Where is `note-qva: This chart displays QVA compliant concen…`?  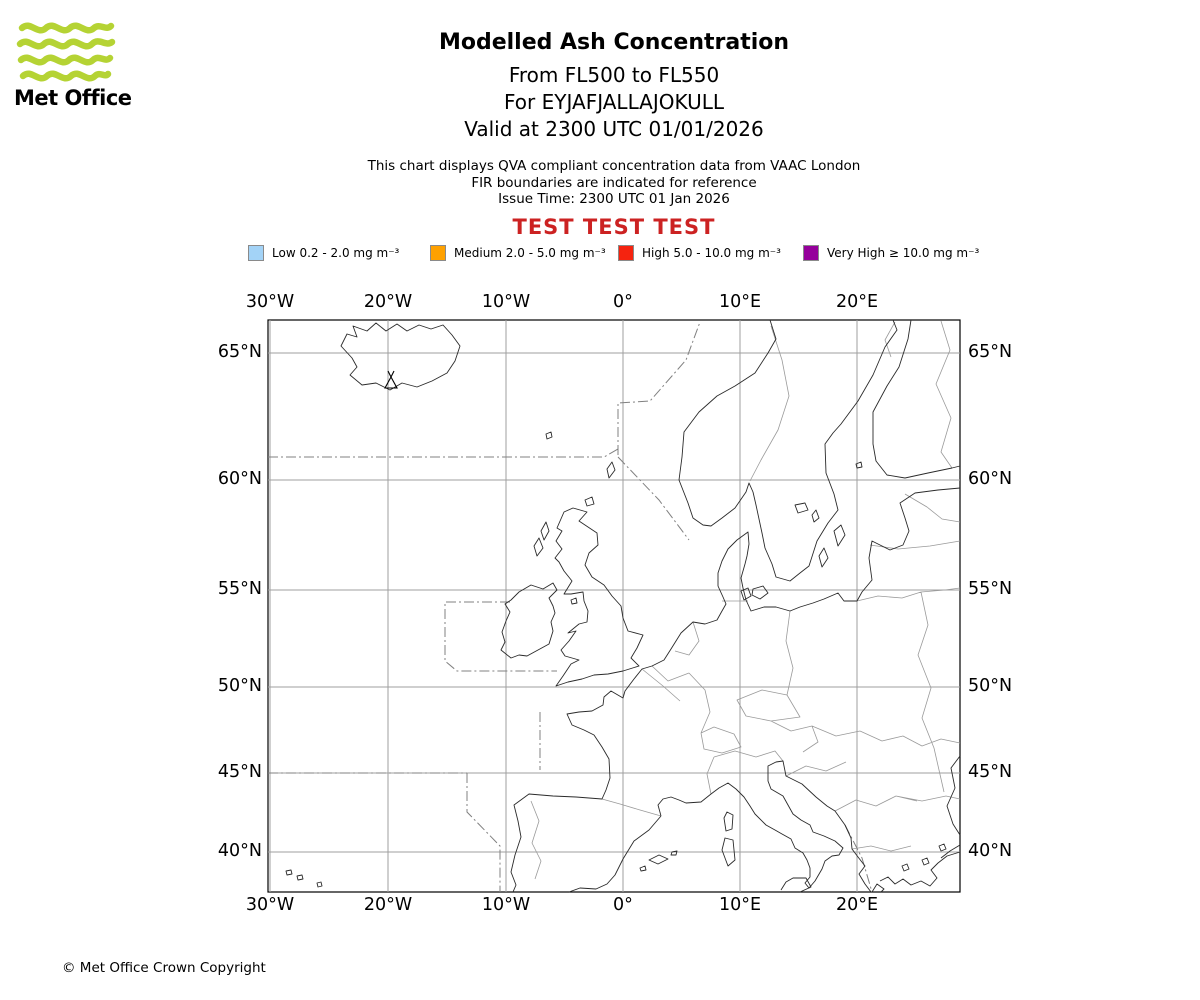 note-qva: This chart displays QVA compliant concen… is located at coordinates (614, 166).